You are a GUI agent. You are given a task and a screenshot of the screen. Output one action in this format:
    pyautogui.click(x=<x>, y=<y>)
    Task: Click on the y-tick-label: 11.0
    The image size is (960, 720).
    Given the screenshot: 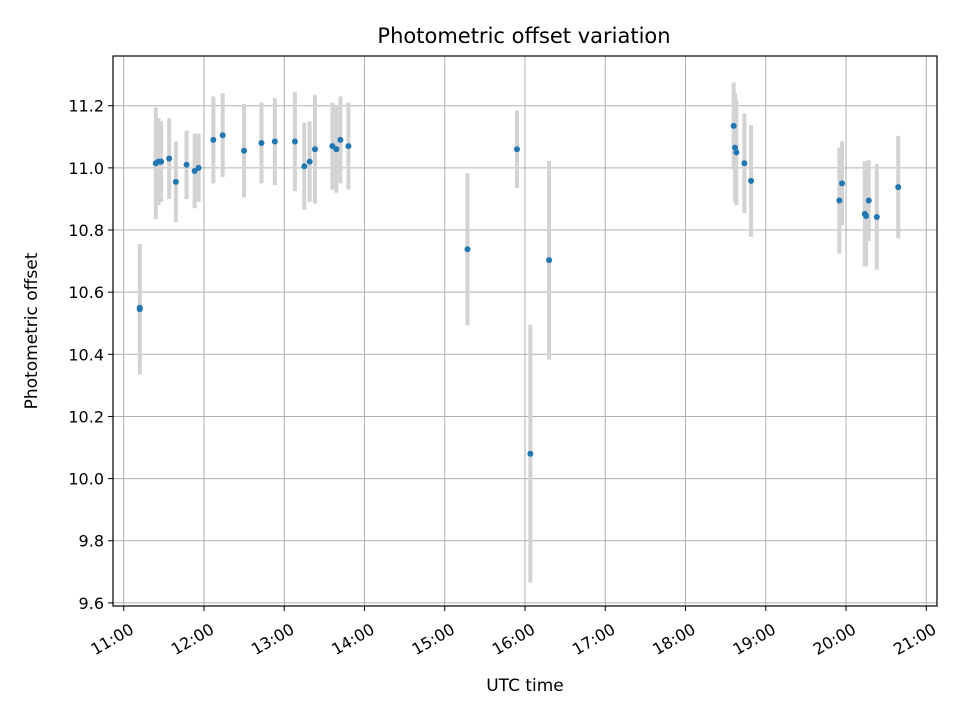 What is the action you would take?
    pyautogui.click(x=86, y=168)
    